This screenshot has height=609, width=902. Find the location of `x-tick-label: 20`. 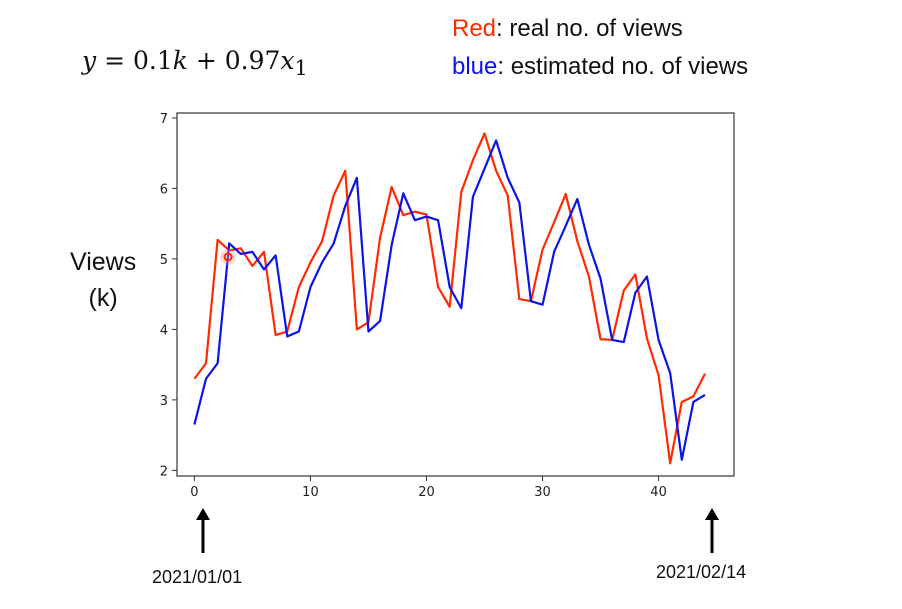

x-tick-label: 20 is located at coordinates (426, 492).